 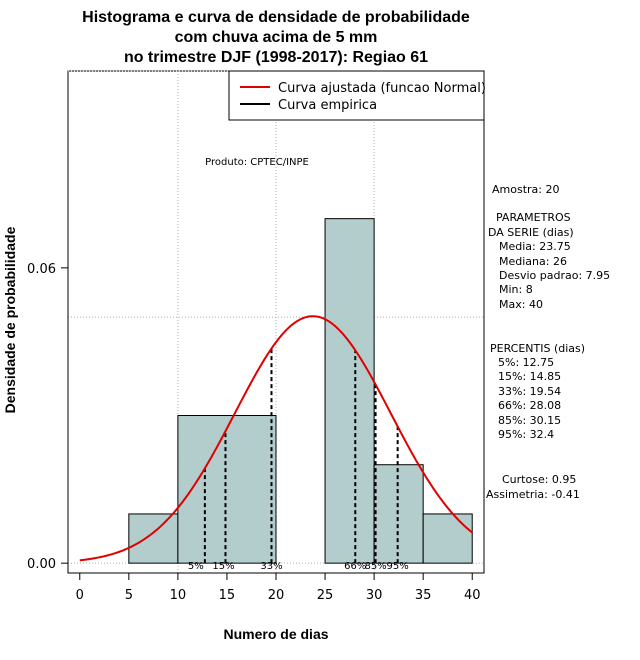 What do you see at coordinates (533, 261) in the screenshot?
I see `stat-mediana: Mediana: 26` at bounding box center [533, 261].